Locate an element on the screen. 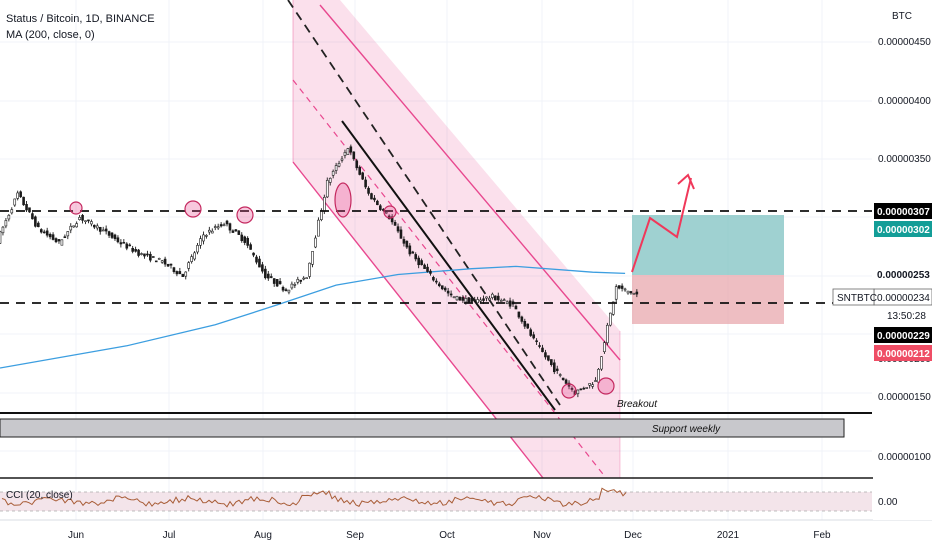 The image size is (932, 555). support-weekly-label: Support weekly is located at coordinates (686, 429).